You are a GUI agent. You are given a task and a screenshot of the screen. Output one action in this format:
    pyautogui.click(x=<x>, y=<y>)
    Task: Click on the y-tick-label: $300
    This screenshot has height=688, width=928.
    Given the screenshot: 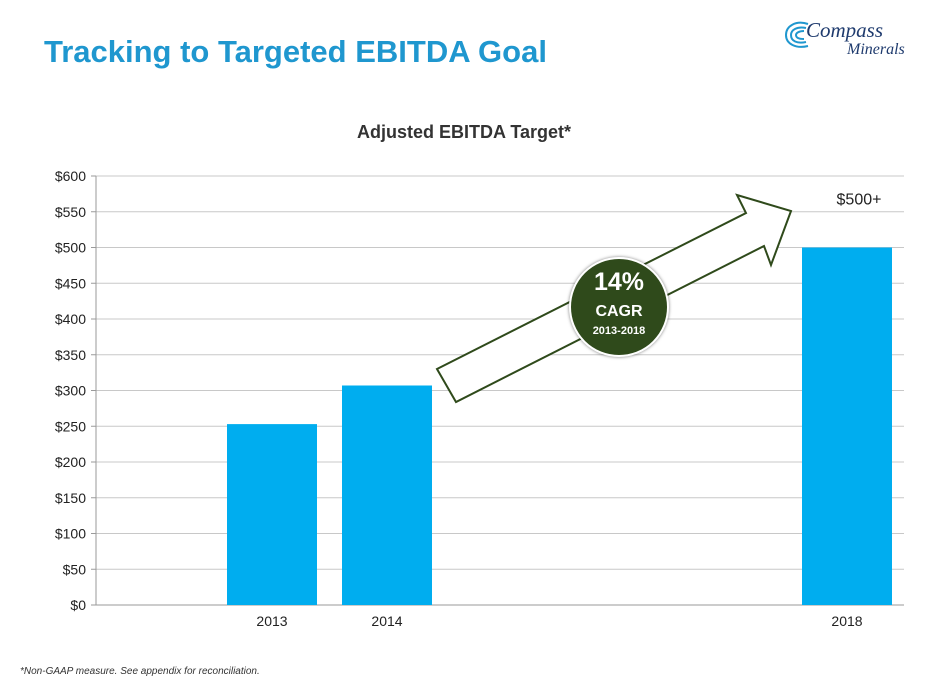 What is the action you would take?
    pyautogui.click(x=70, y=391)
    